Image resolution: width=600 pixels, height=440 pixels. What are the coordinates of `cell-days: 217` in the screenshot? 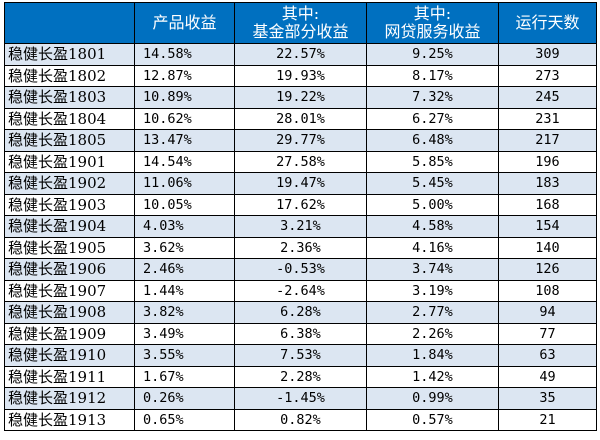 It's located at (547, 140).